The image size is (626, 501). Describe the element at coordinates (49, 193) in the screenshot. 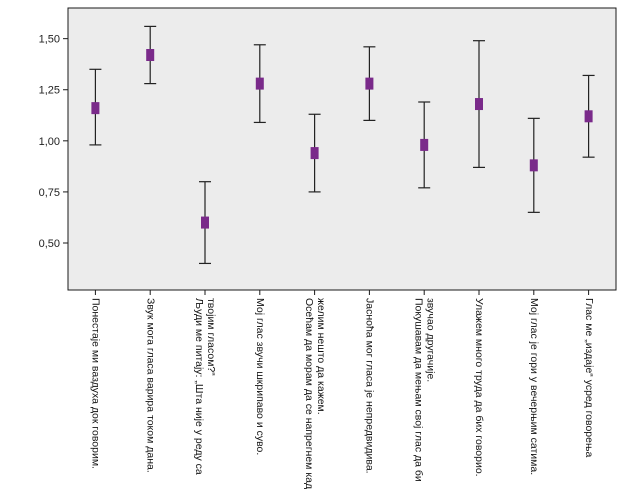

I see `y-tick-label: 0,75` at that location.